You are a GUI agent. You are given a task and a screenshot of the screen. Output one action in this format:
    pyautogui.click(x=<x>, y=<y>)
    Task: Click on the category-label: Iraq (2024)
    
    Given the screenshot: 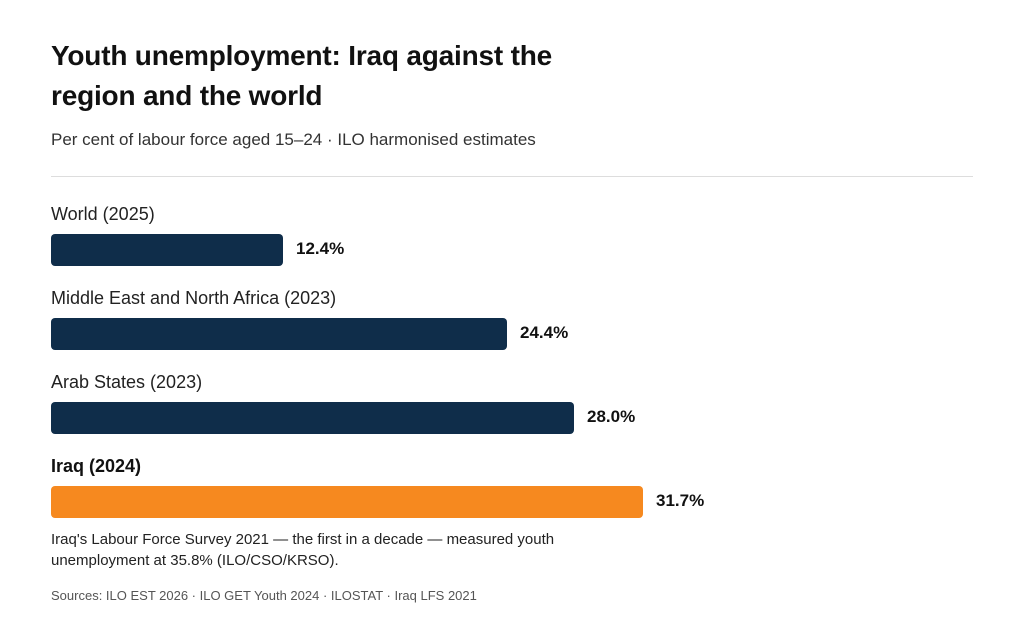 What is the action you would take?
    pyautogui.click(x=96, y=466)
    